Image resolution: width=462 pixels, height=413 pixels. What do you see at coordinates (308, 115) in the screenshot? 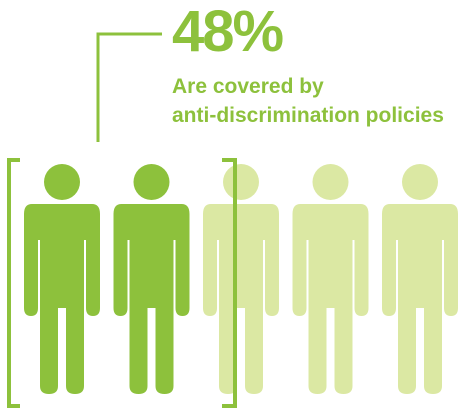
I see `caption-line-2: anti-discrimination policies` at bounding box center [308, 115].